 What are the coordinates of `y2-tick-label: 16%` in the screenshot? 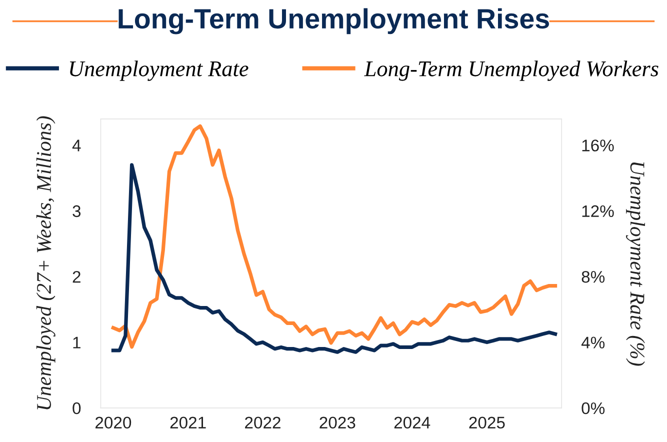 It's located at (598, 146).